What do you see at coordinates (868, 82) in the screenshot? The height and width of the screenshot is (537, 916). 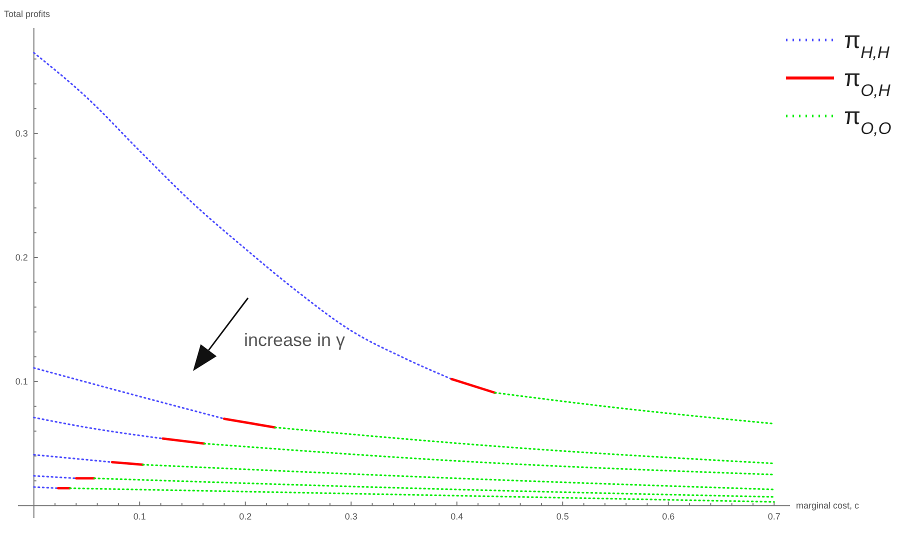 I see `legend-label: π$_{O,H}$` at bounding box center [868, 82].